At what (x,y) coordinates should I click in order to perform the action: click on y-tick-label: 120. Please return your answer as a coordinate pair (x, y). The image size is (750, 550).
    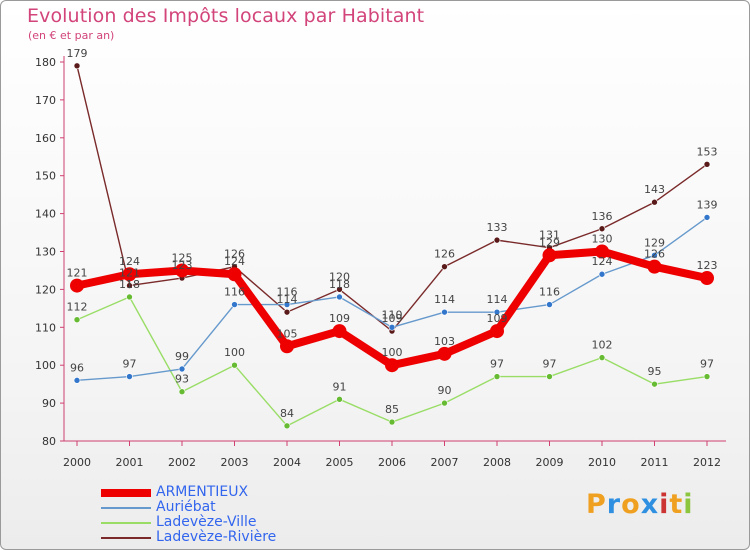
    Looking at the image, I should click on (45, 289).